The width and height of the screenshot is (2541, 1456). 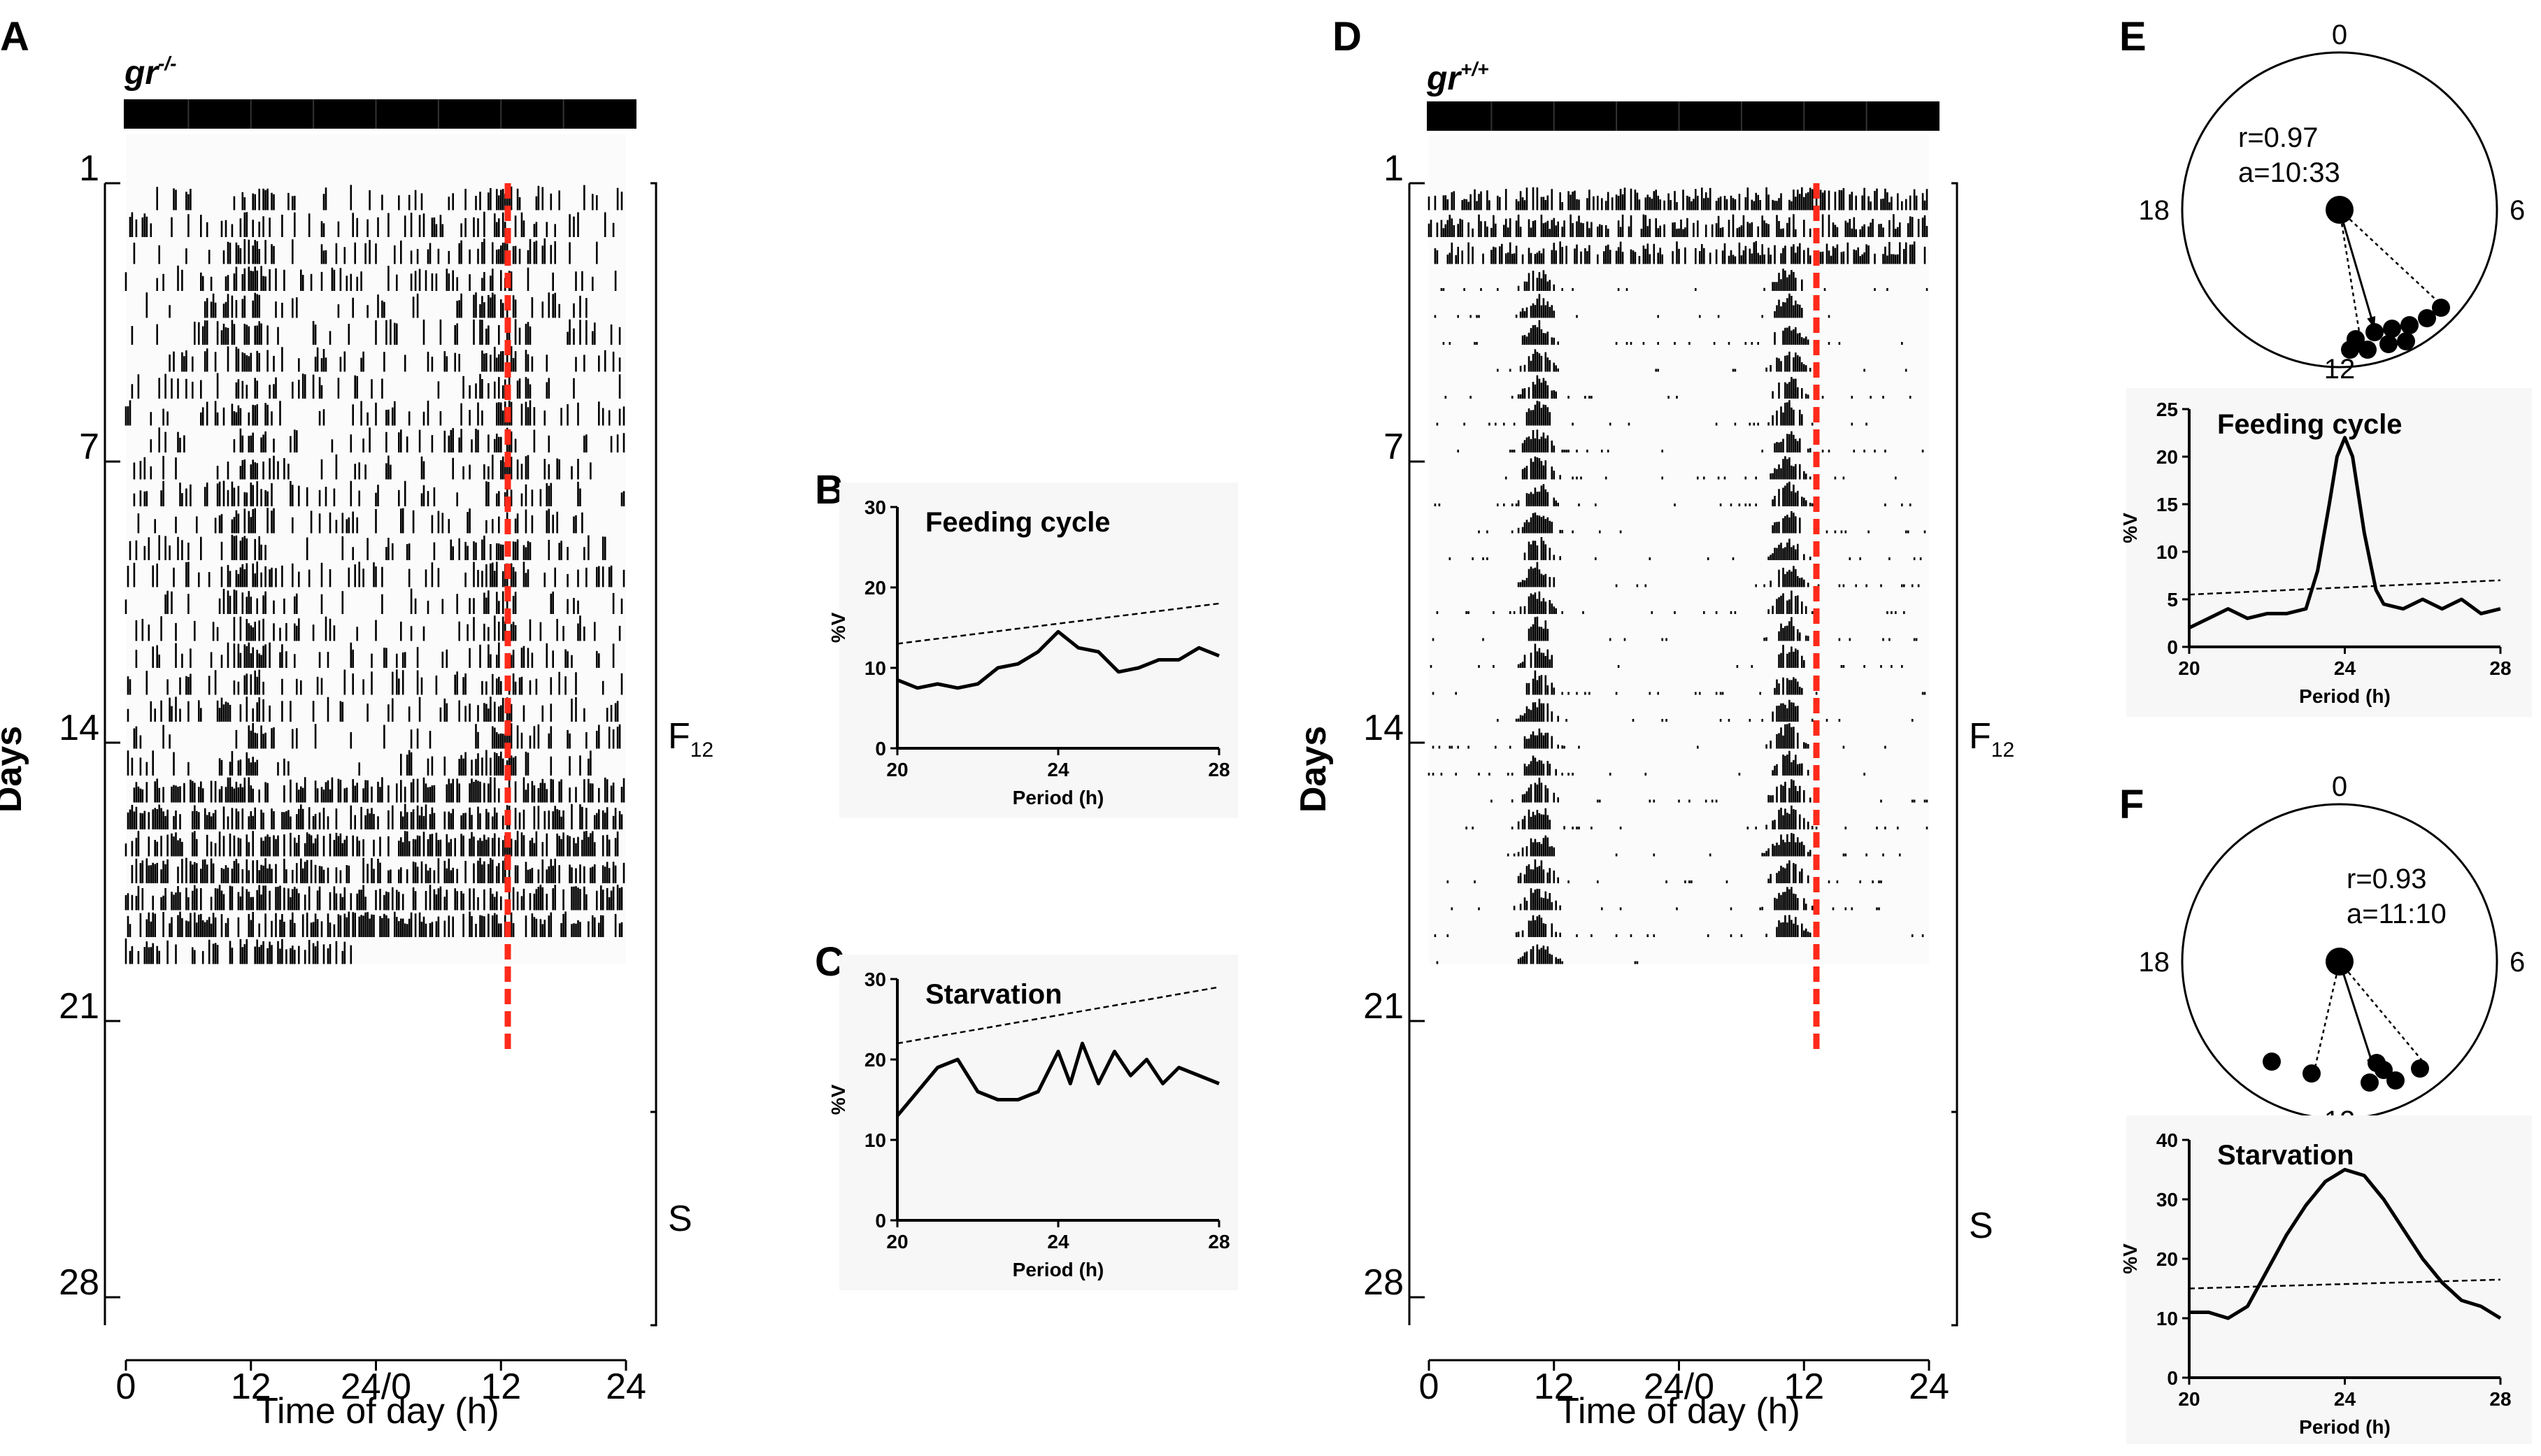 I want to click on genotype-label-d: gr+/+, so click(x=1457, y=78).